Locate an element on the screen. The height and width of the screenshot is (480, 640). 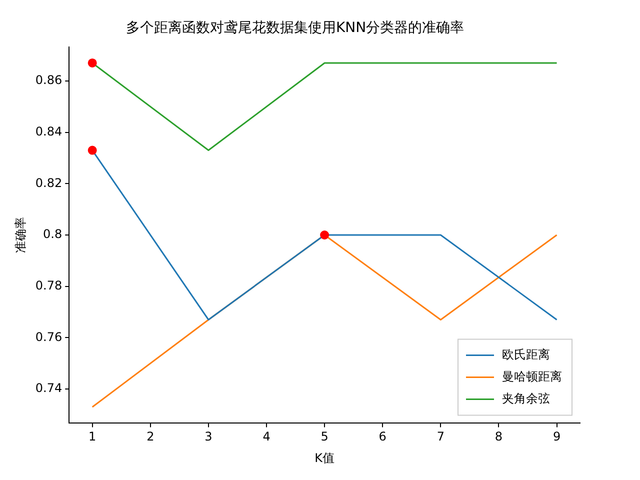
x-tick-label: 7 is located at coordinates (440, 437).